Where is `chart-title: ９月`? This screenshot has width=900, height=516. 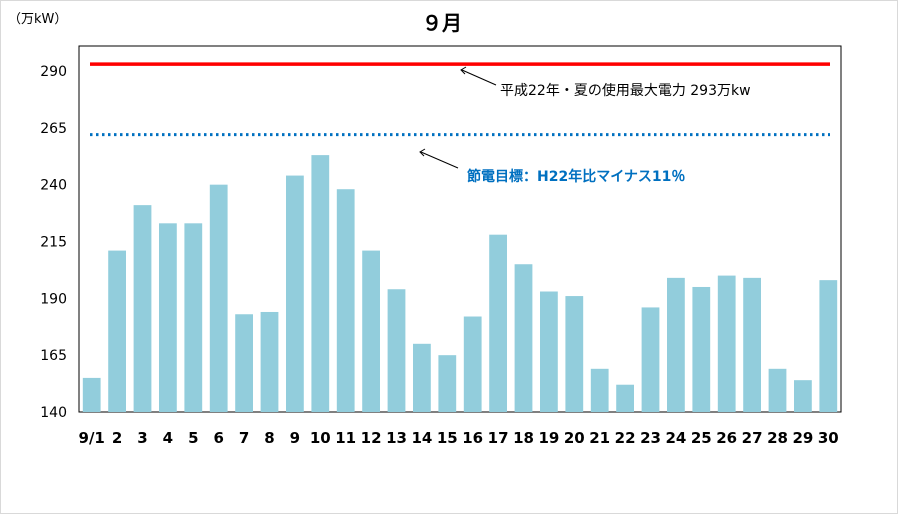
chart-title: ９月 is located at coordinates (442, 23).